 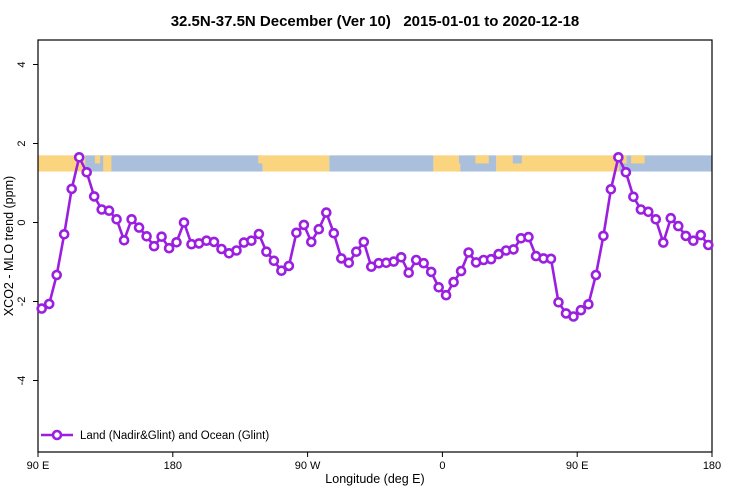 I want to click on y-tick-label: -4, so click(x=22, y=381).